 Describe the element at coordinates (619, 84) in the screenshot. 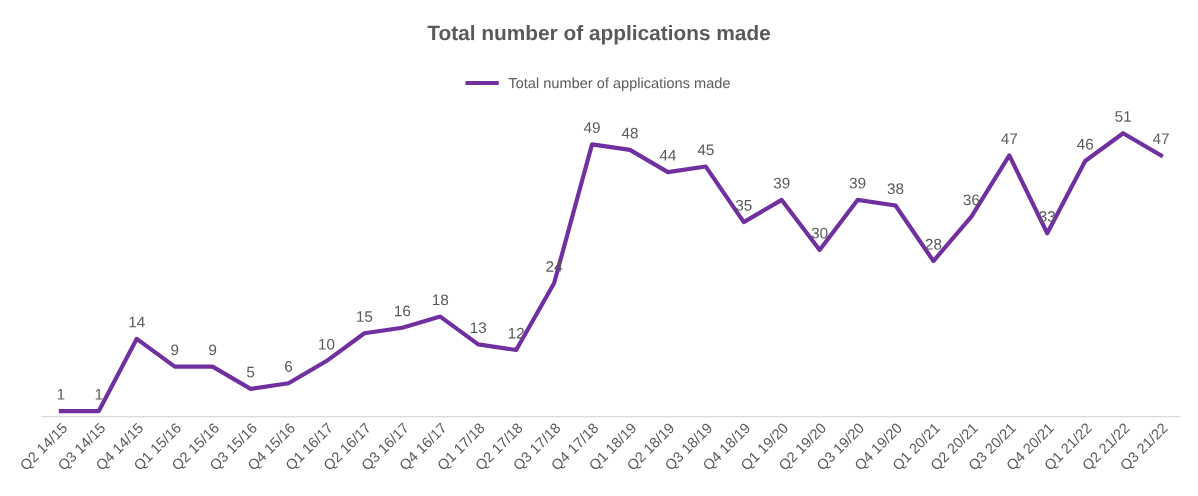

I see `legend-label: Total number of applications made` at that location.